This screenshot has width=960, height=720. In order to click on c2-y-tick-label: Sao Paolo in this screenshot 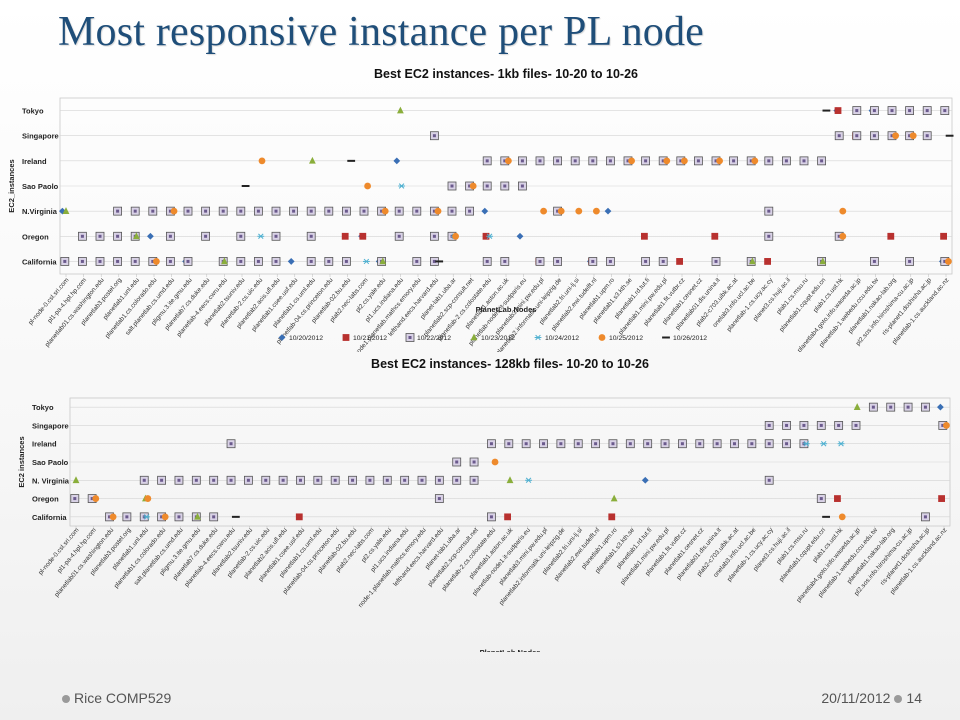, I will do `click(50, 462)`.